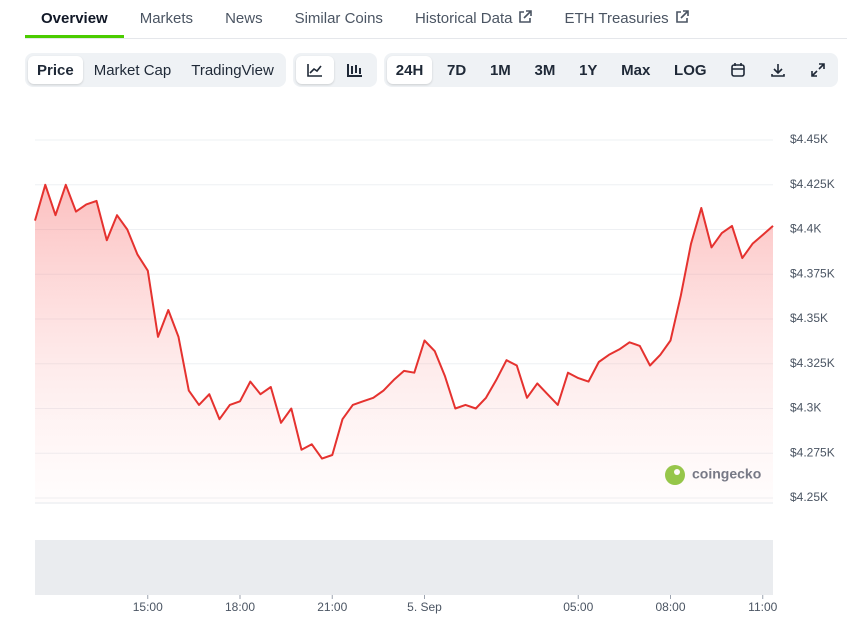 Image resolution: width=847 pixels, height=626 pixels. What do you see at coordinates (812, 363) in the screenshot?
I see `y-tick-label: $4.325K` at bounding box center [812, 363].